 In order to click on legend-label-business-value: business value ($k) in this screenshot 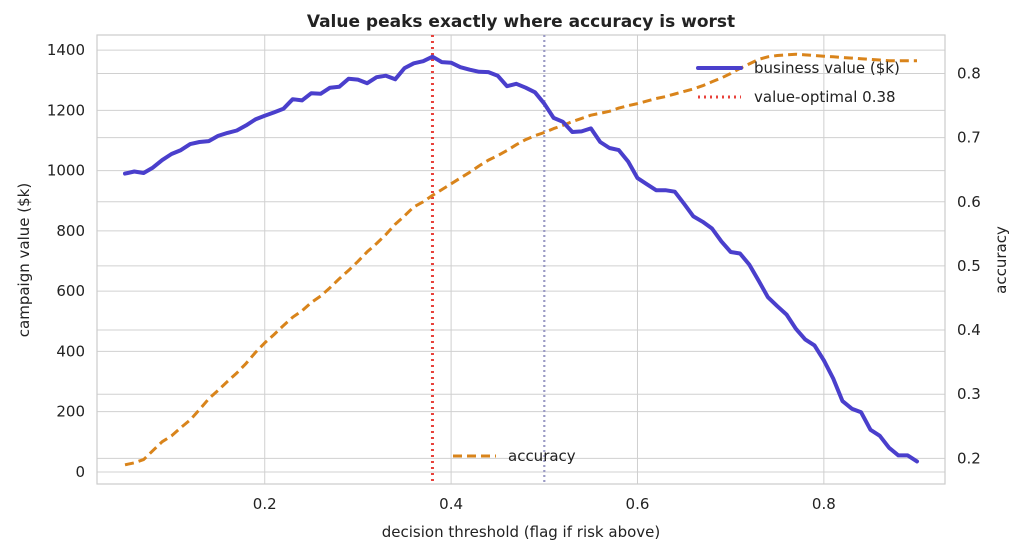, I will do `click(827, 68)`.